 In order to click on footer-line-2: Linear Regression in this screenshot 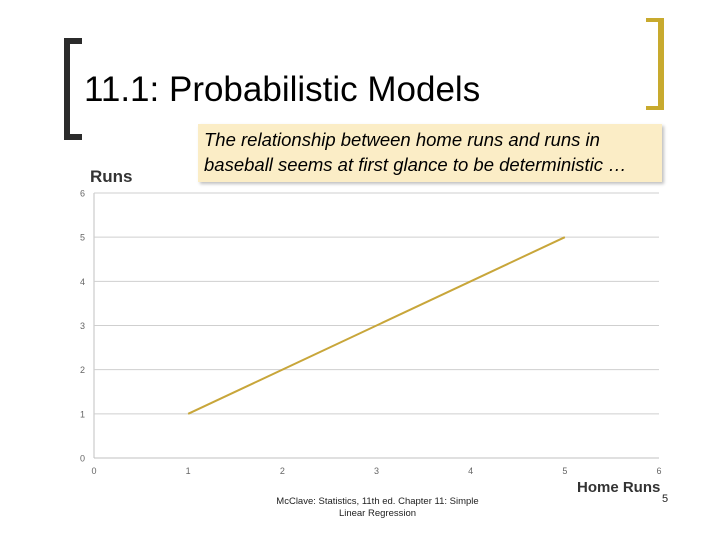, I will do `click(377, 513)`.